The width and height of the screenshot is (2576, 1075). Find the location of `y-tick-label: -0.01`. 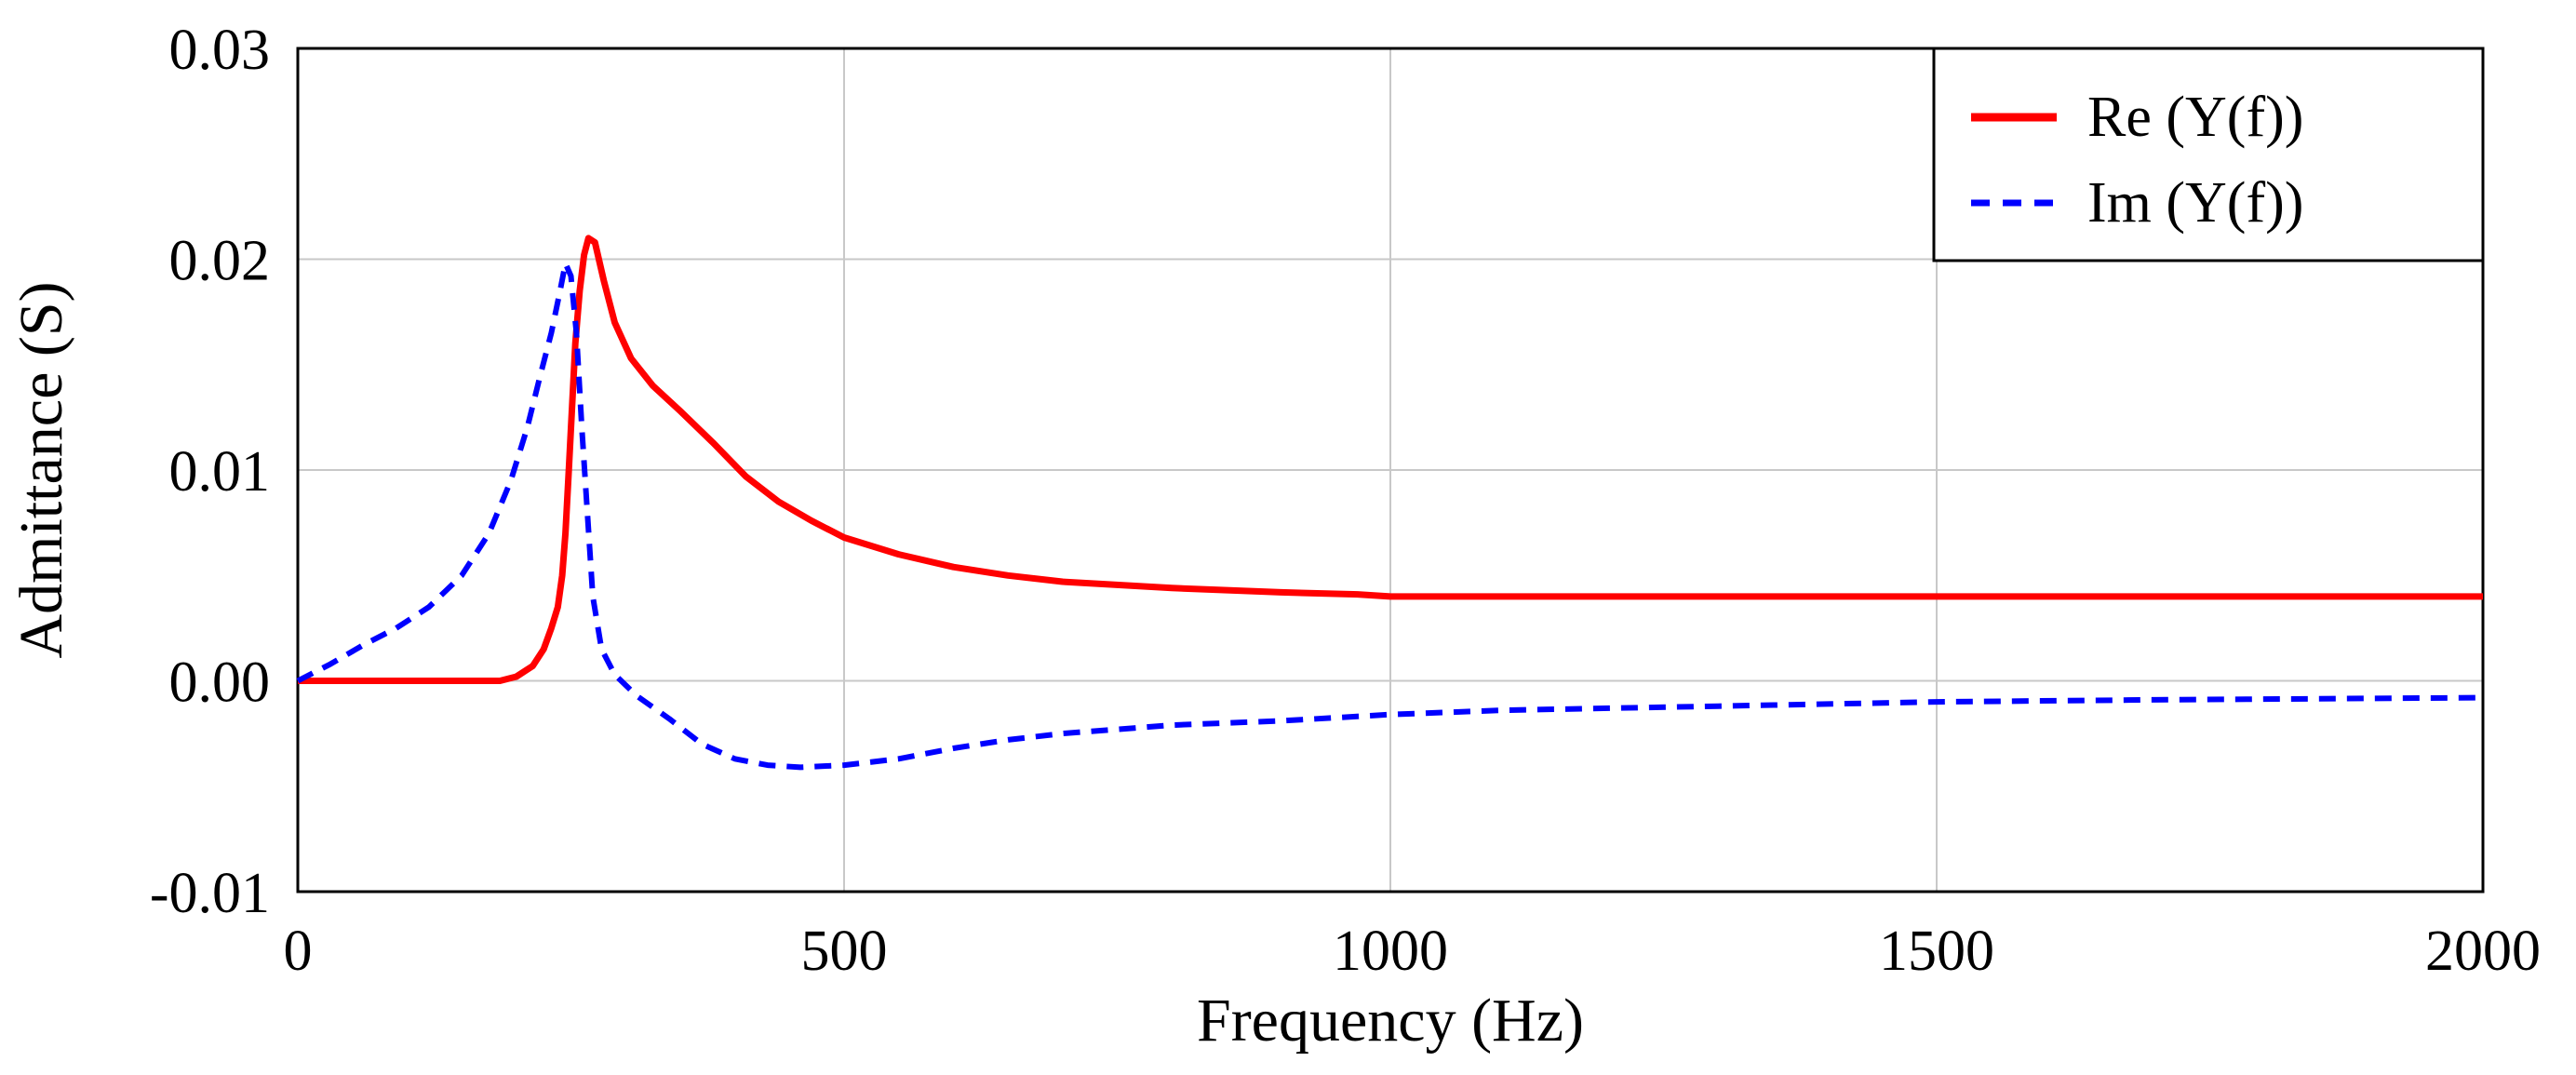

y-tick-label: -0.01 is located at coordinates (210, 893).